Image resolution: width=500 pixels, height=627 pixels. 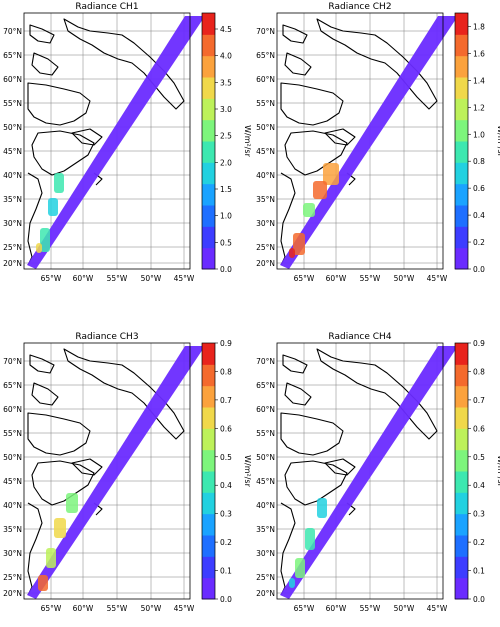 I want to click on colorbar: 0.0 0.5 1.0 1.5 2.0 2.5 3.0 3.5 4.0 4.5, so click(x=216, y=143).